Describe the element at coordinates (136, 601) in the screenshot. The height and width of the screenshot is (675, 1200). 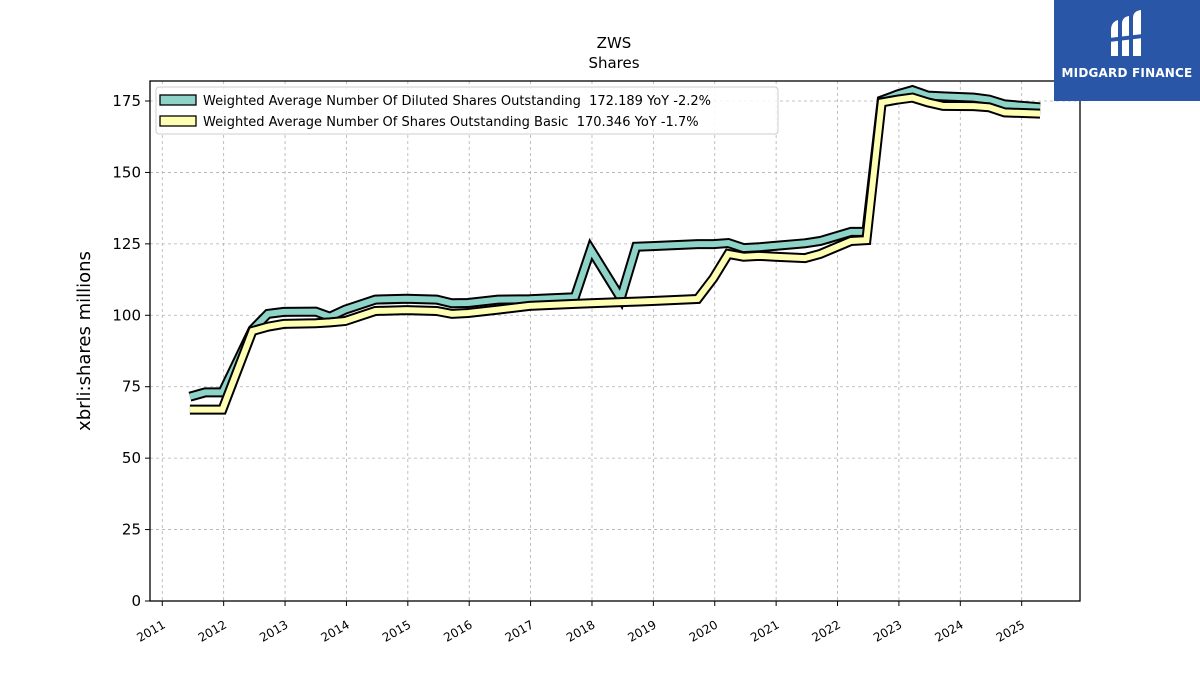
I see `y-tick-label: 0` at that location.